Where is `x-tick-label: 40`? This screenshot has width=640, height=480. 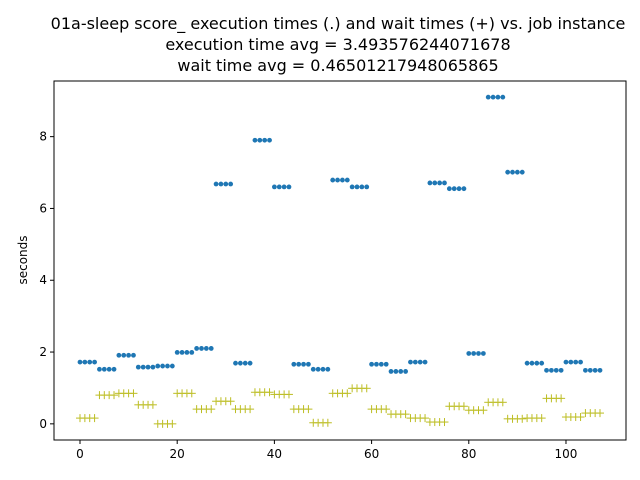
x-tick-label: 40 is located at coordinates (274, 454).